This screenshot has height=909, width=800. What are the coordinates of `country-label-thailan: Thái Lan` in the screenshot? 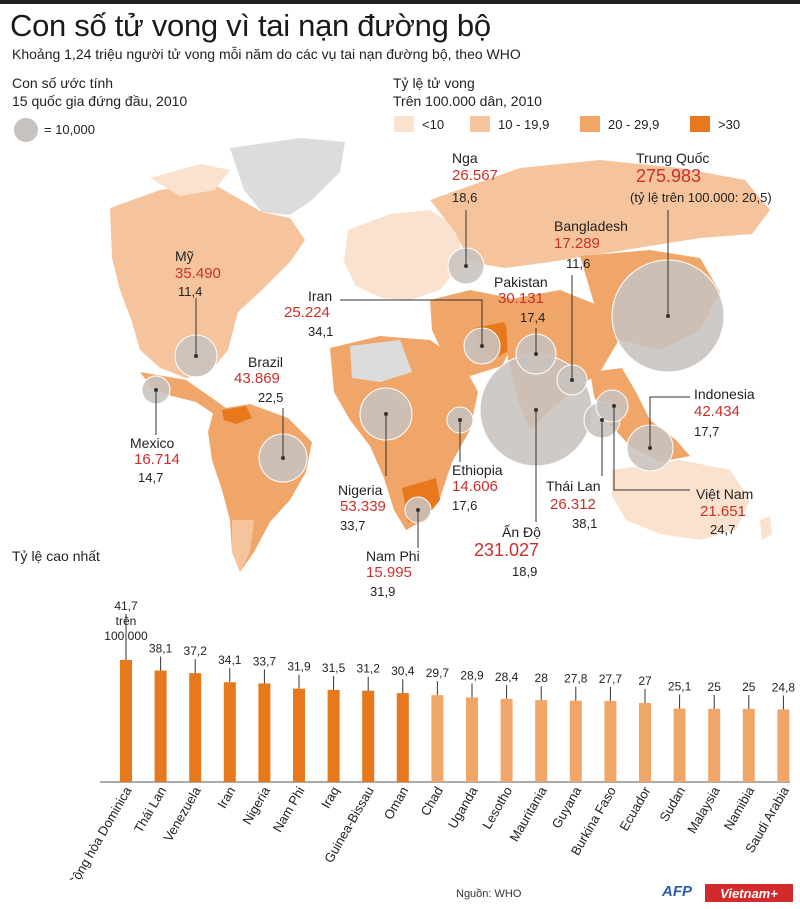 It's located at (573, 486).